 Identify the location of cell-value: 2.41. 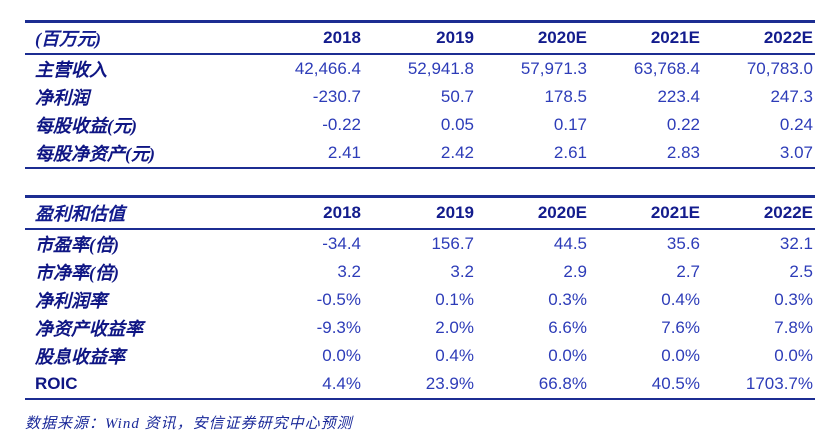
(344, 152).